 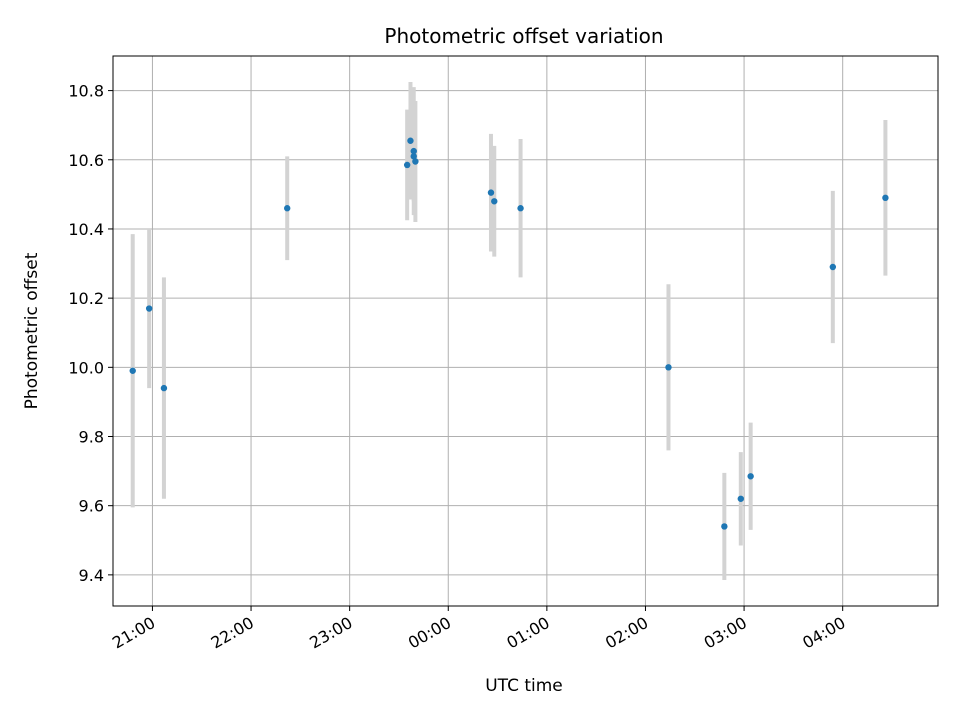 I want to click on y-axis-ticks: 9.4 9.6 9.8 10.0 10.2 10.4 10.6 10.8, so click(x=90, y=333).